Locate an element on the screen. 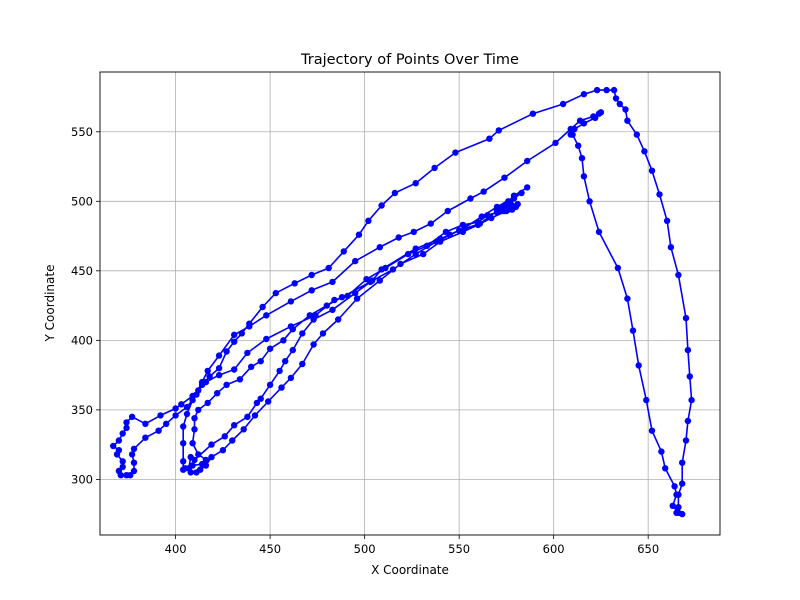 This screenshot has width=800, height=600. x-tick-label: 550 is located at coordinates (459, 549).